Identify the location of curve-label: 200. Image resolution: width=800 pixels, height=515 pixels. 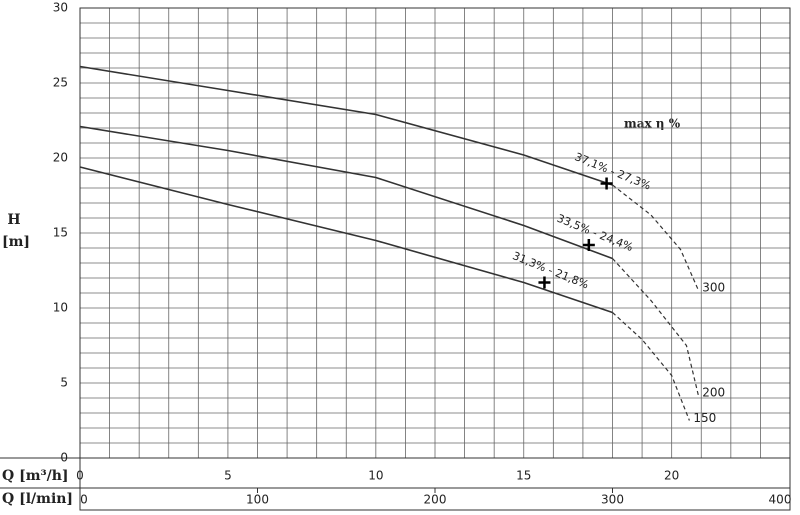
(713, 393).